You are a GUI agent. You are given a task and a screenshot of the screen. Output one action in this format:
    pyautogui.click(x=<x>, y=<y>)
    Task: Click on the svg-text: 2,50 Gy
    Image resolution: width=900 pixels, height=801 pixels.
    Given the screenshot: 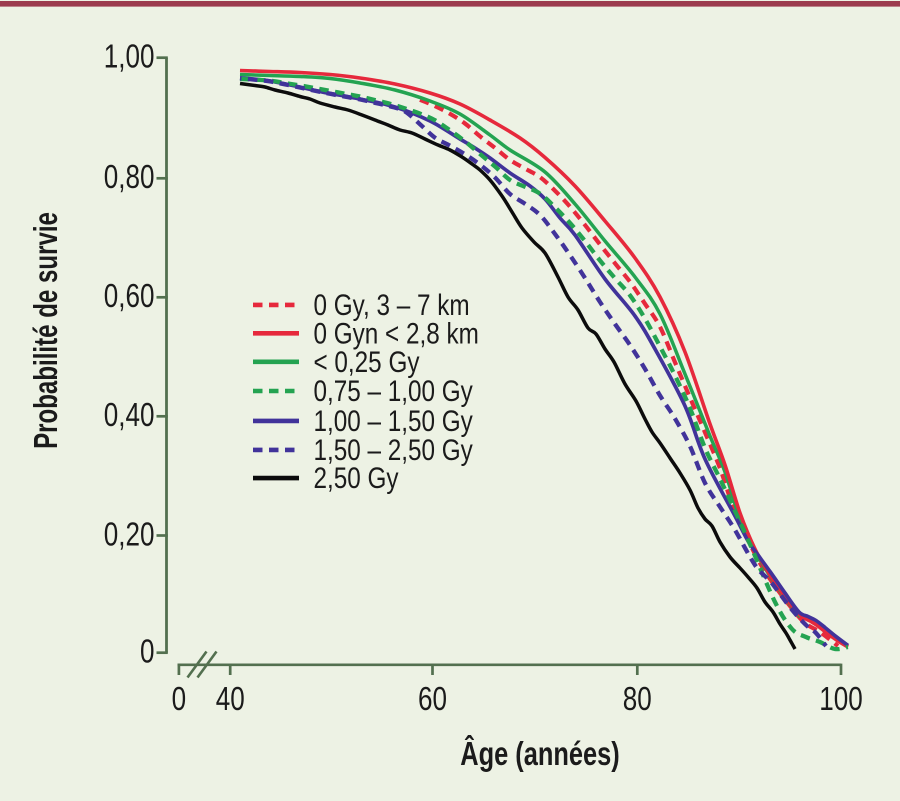 What is the action you would take?
    pyautogui.click(x=356, y=478)
    